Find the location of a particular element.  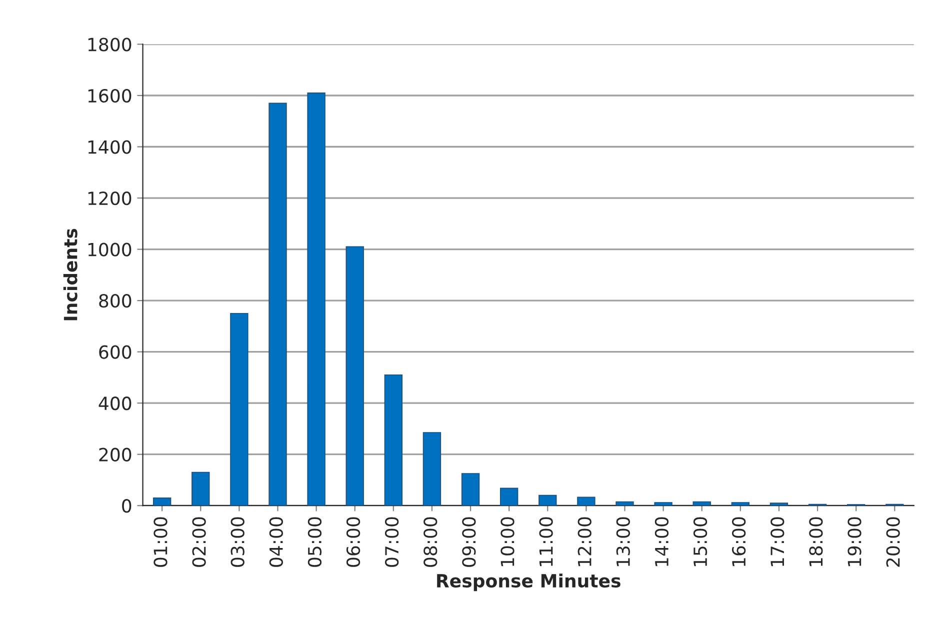

y-tick-label: 1000 is located at coordinates (110, 249).